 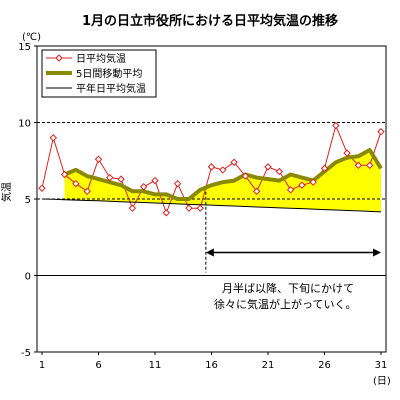 What do you see at coordinates (382, 381) in the screenshot?
I see `x-unit-label: (日)` at bounding box center [382, 381].